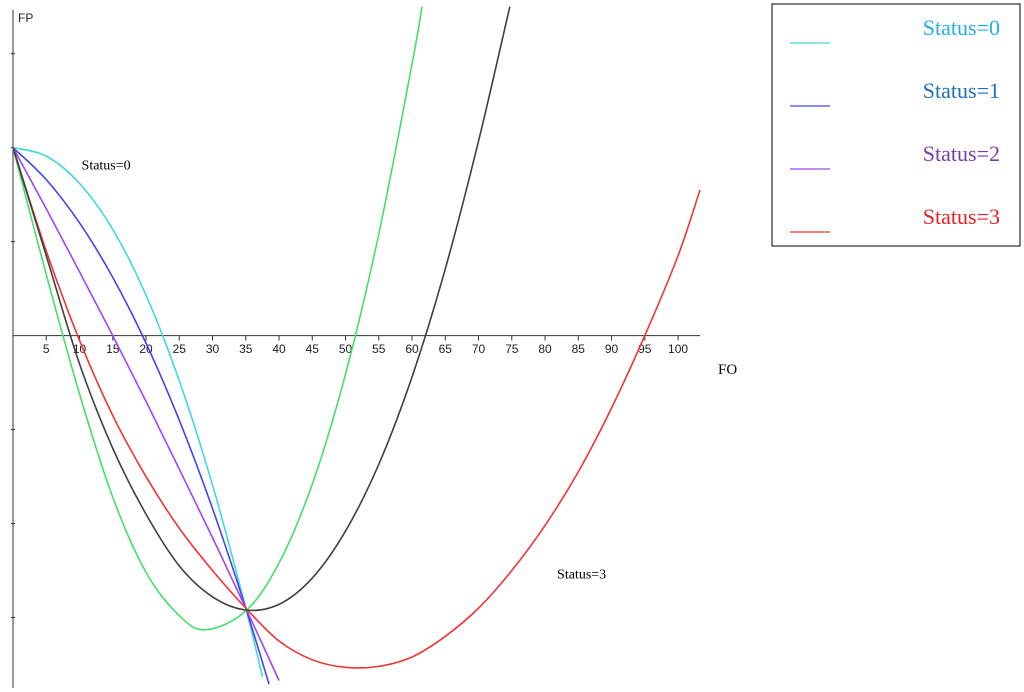 The image size is (1024, 692). I want to click on x-tick-label: 25, so click(180, 349).